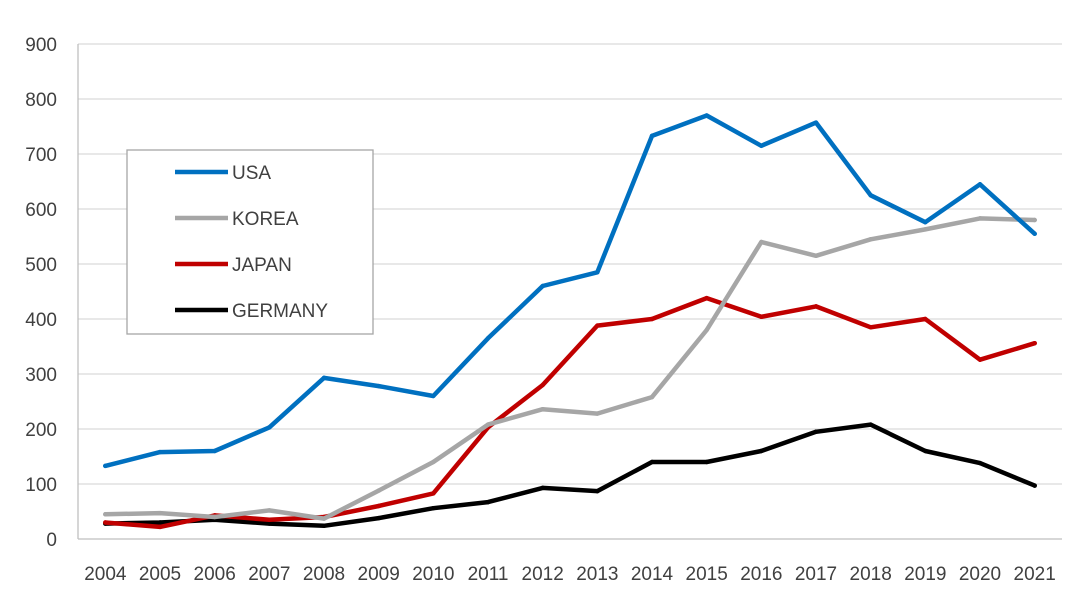 The image size is (1088, 608). Describe the element at coordinates (488, 574) in the screenshot. I see `x-tick-label: 2011` at that location.